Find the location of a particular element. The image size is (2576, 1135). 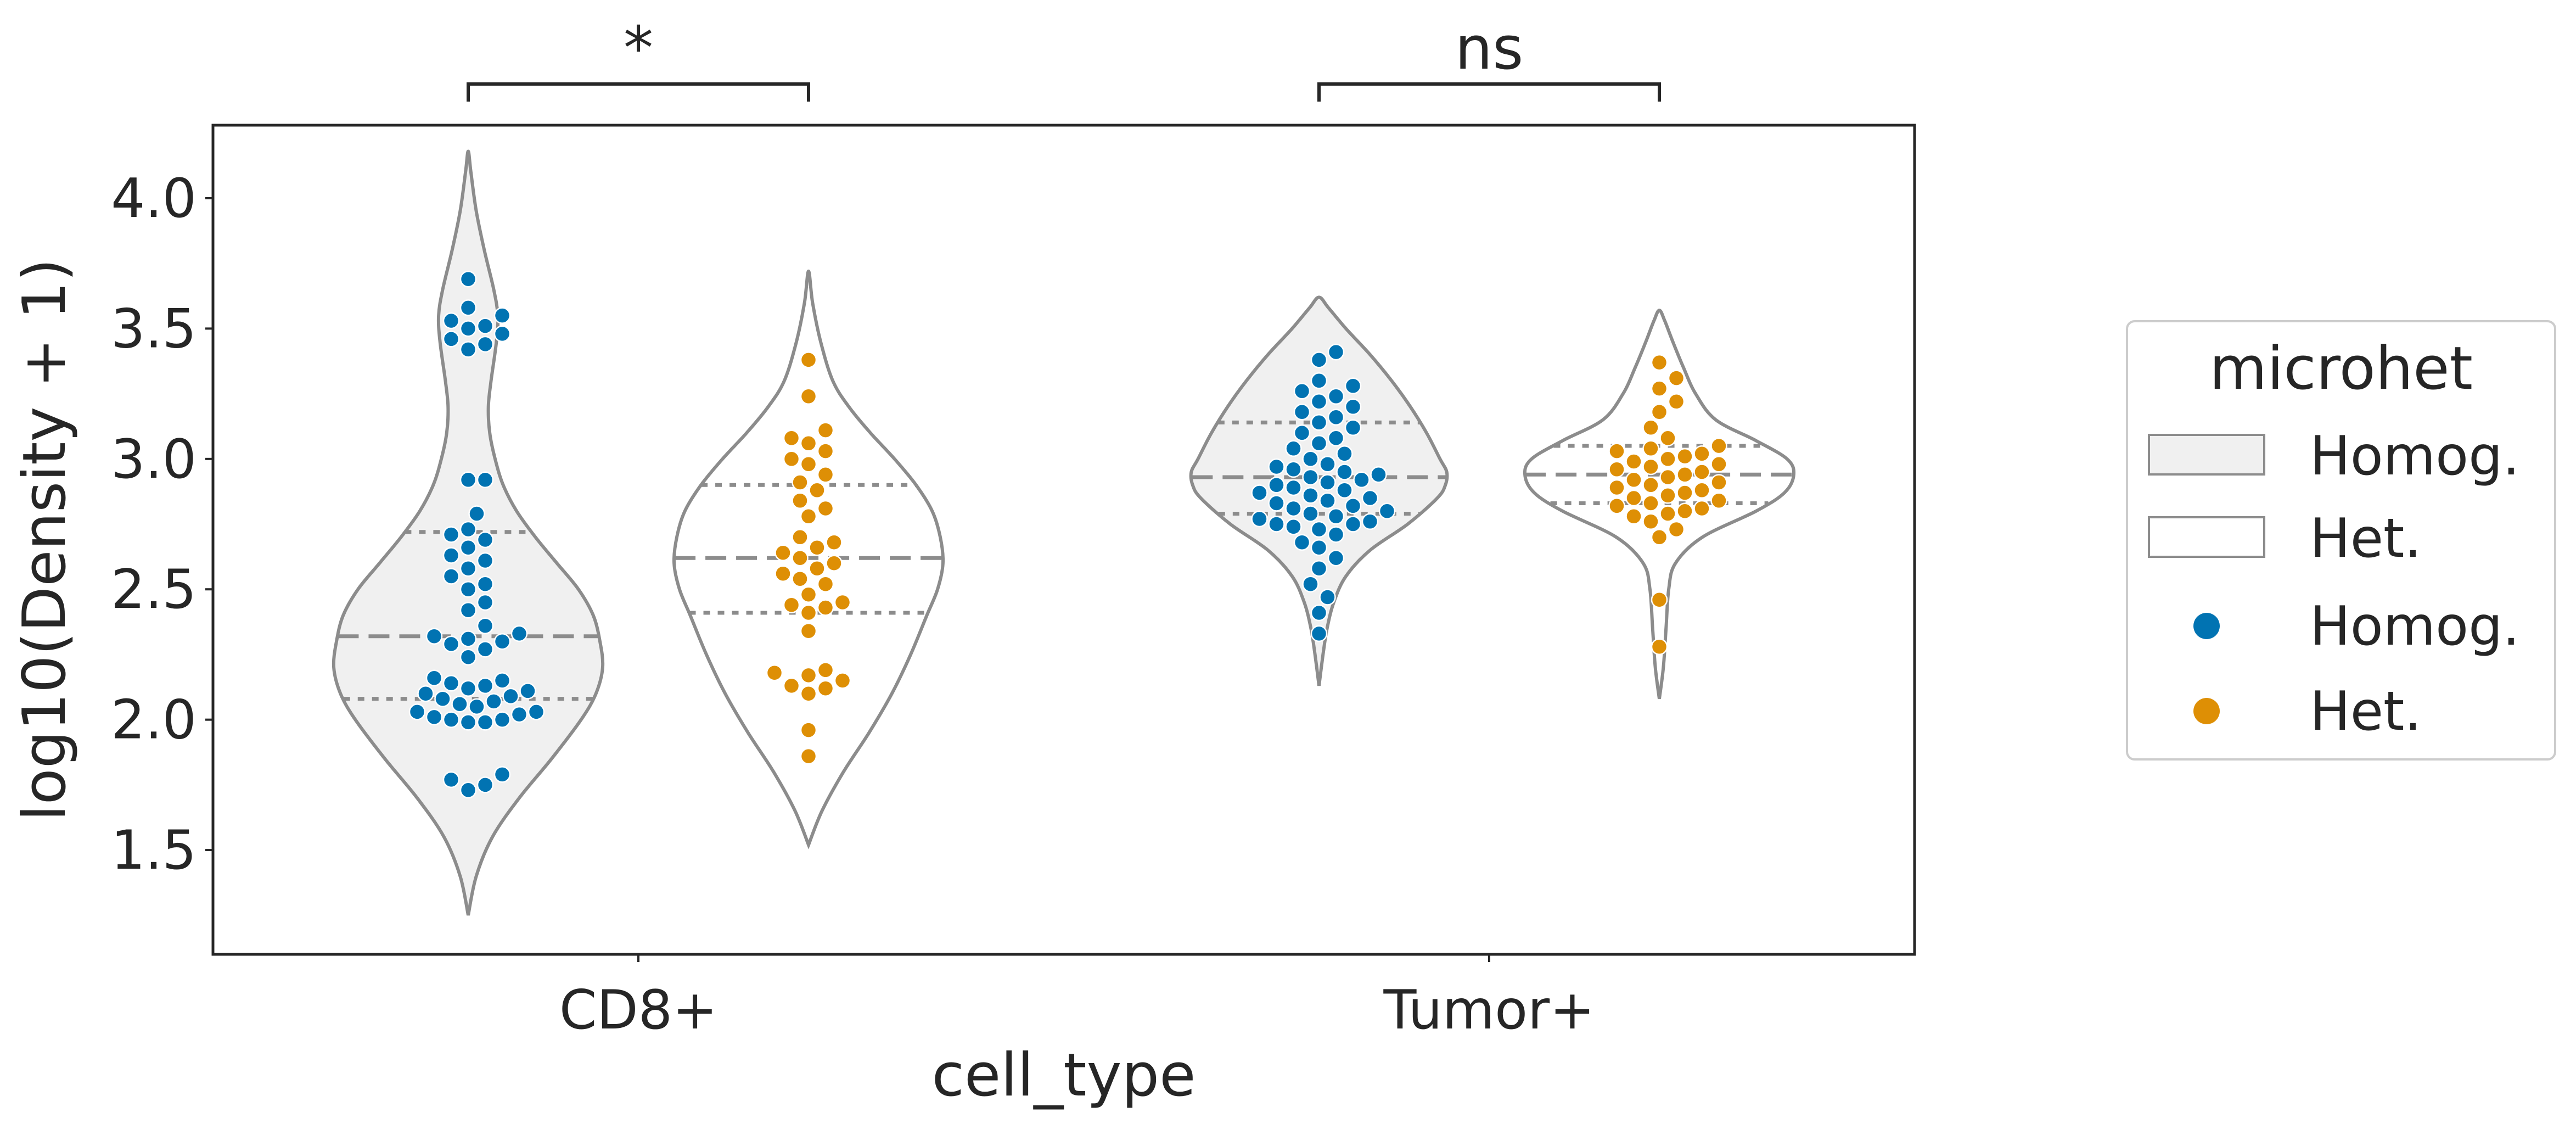

x-axis-label: cell_type is located at coordinates (1063, 1075).